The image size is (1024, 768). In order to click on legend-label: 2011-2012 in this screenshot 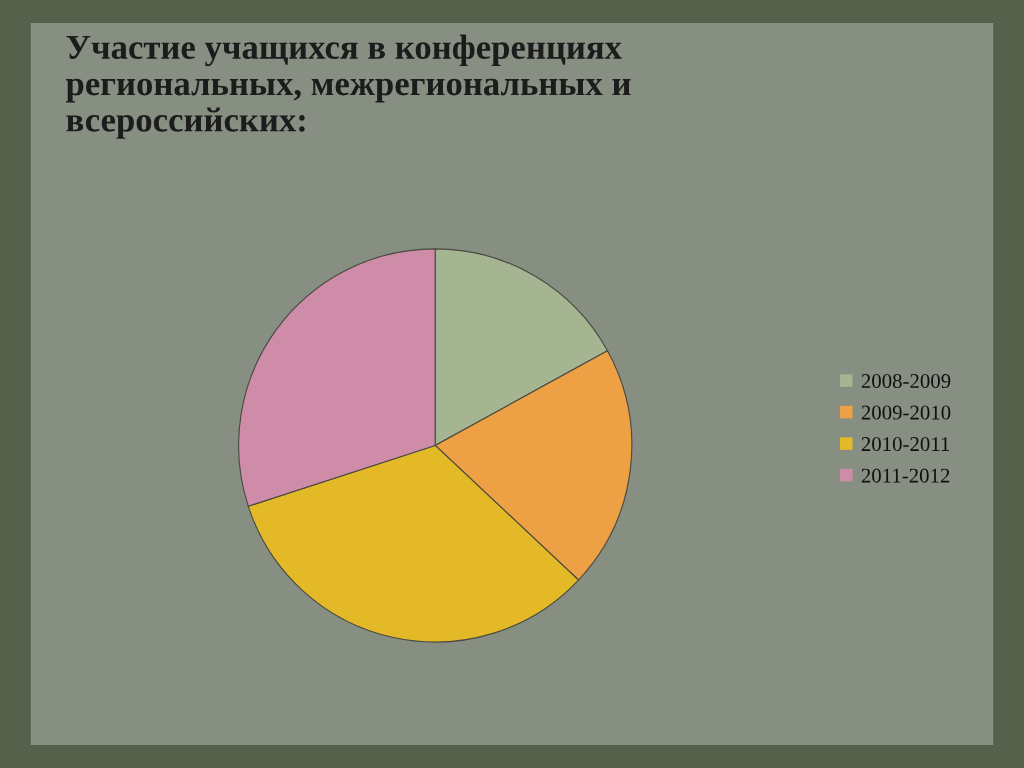, I will do `click(905, 475)`.